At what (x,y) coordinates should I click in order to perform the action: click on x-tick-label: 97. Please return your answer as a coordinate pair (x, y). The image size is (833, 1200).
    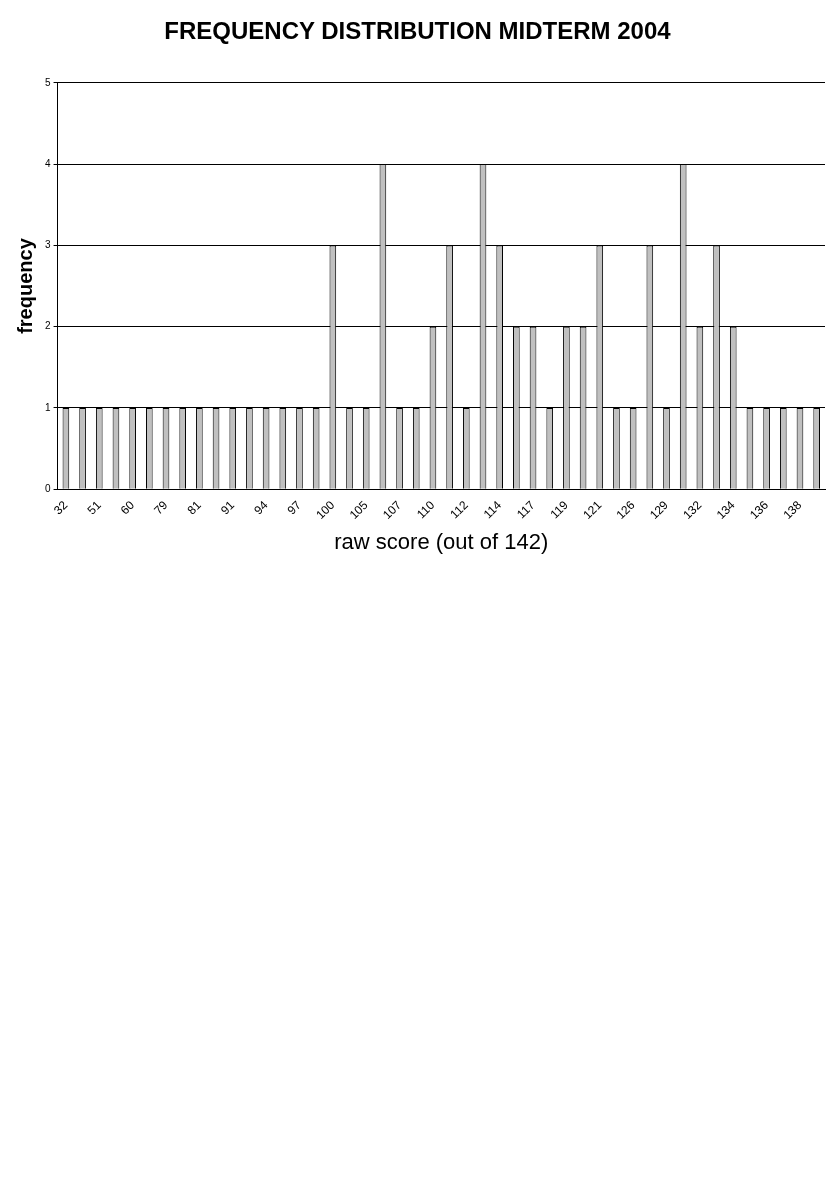
    Looking at the image, I should click on (294, 507).